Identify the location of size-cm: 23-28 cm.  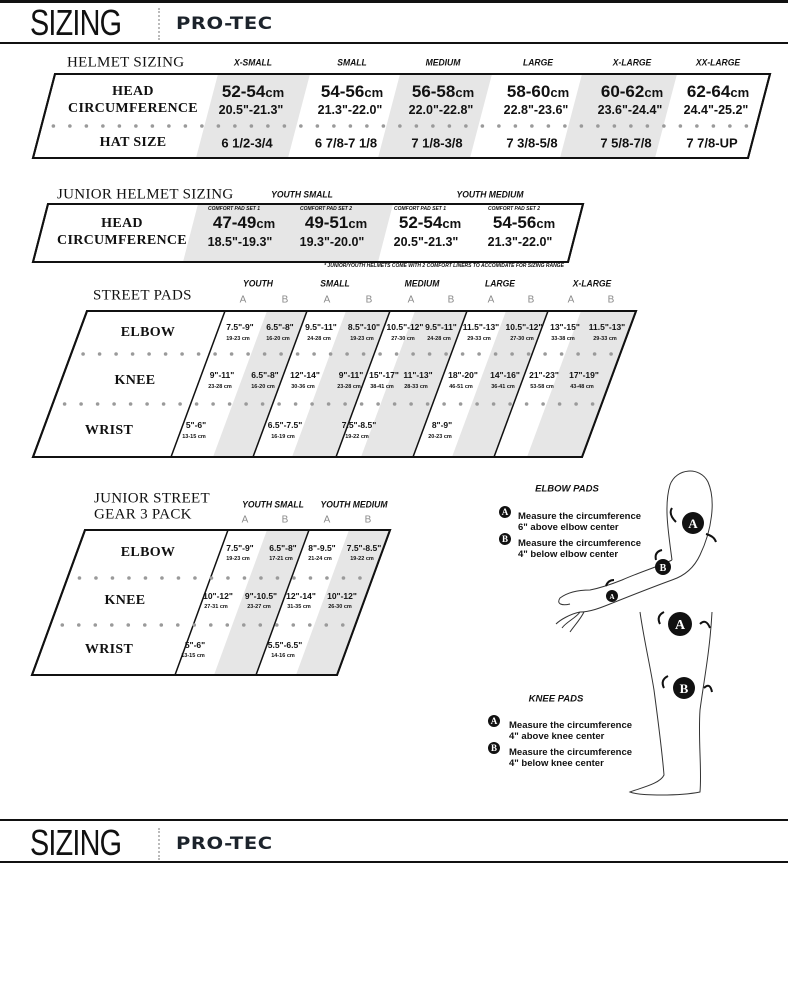
(220, 387).